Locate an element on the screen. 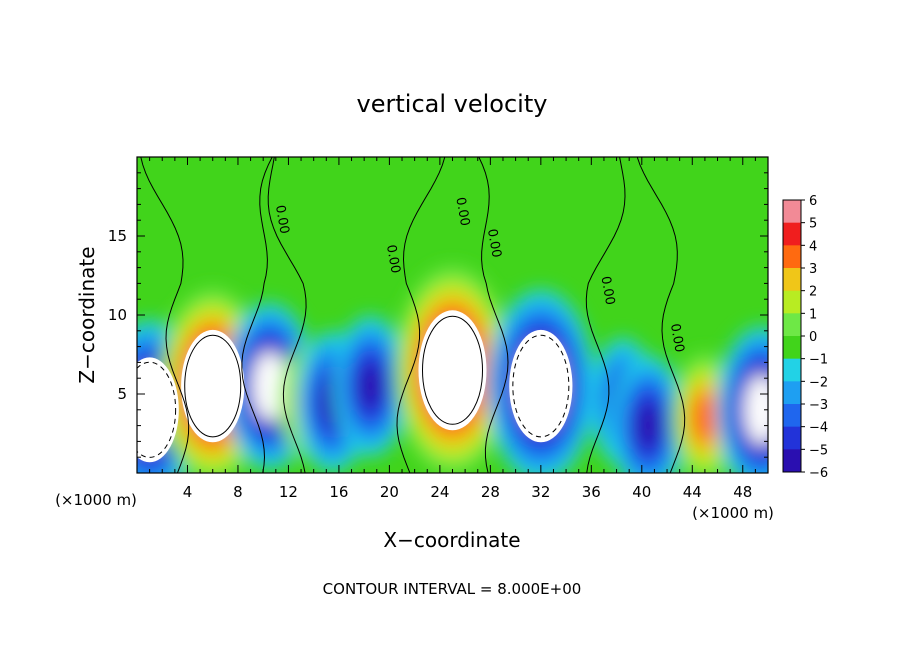 The image size is (904, 654). x-tick-label: 20 is located at coordinates (389, 492).